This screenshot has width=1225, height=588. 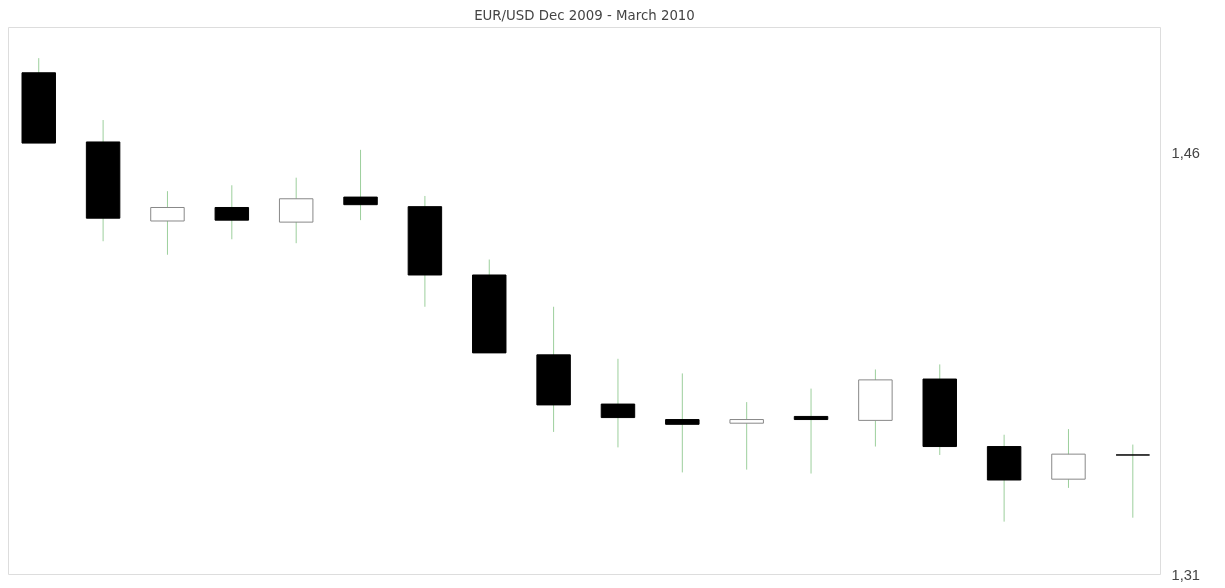 What do you see at coordinates (1186, 574) in the screenshot?
I see `y-tick-label: 1,31` at bounding box center [1186, 574].